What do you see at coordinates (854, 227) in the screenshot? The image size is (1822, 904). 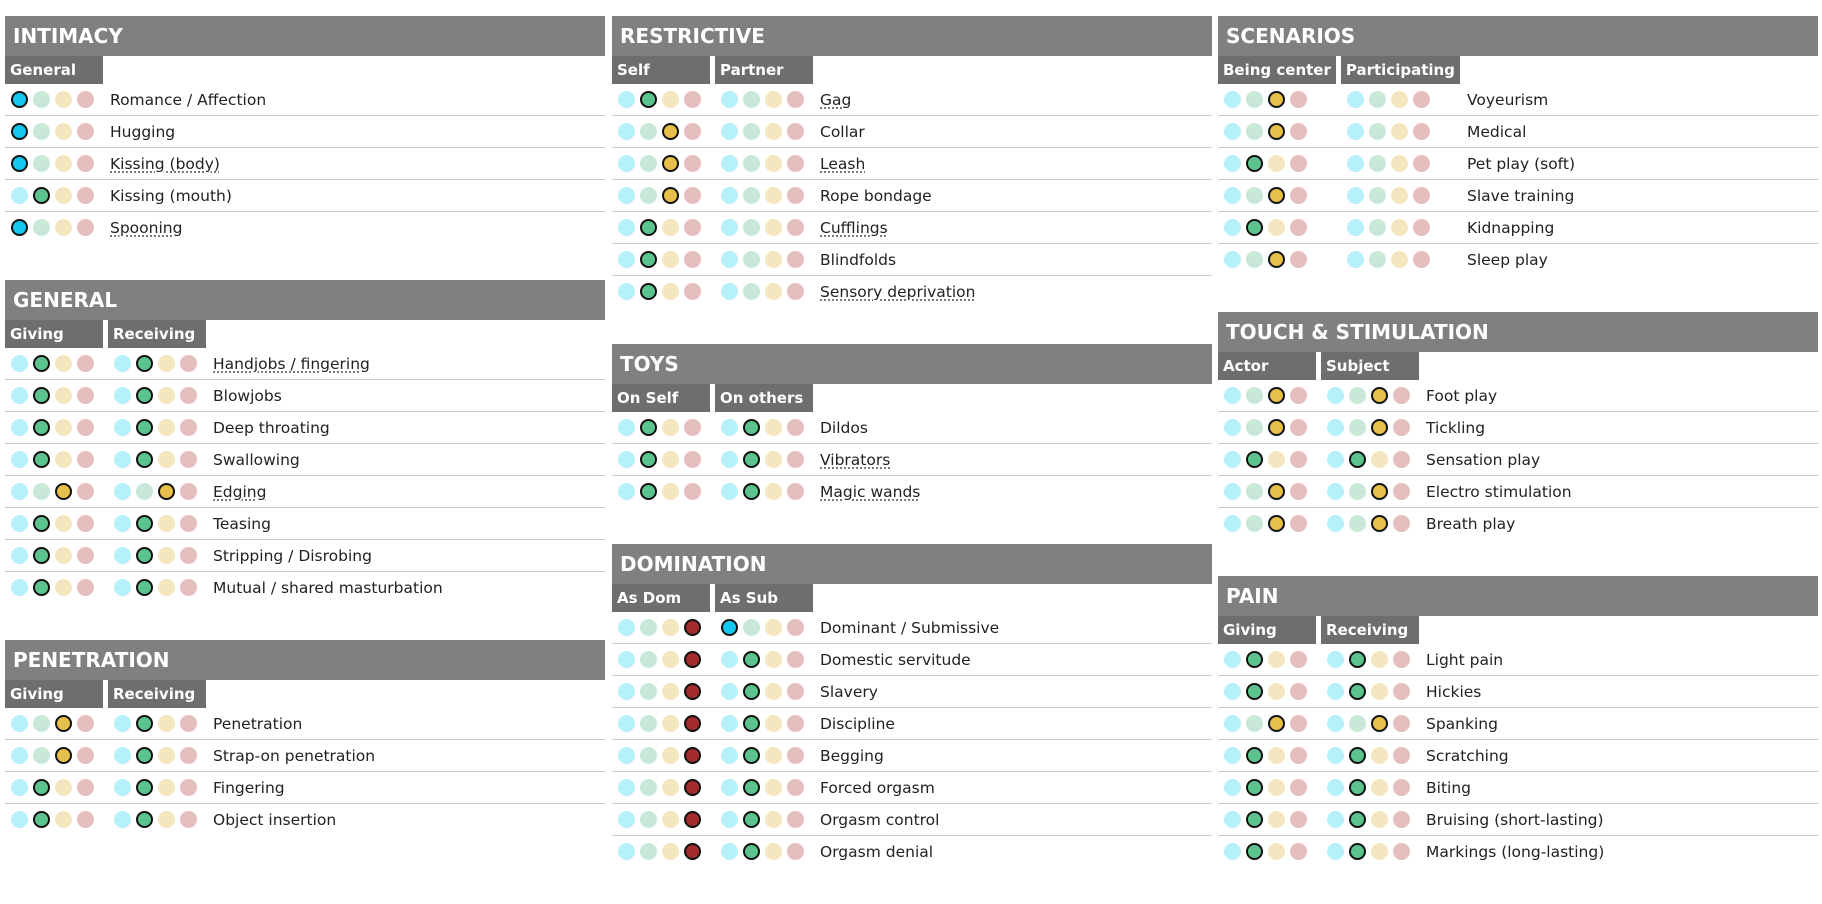 I see `item-label: Cufflings` at bounding box center [854, 227].